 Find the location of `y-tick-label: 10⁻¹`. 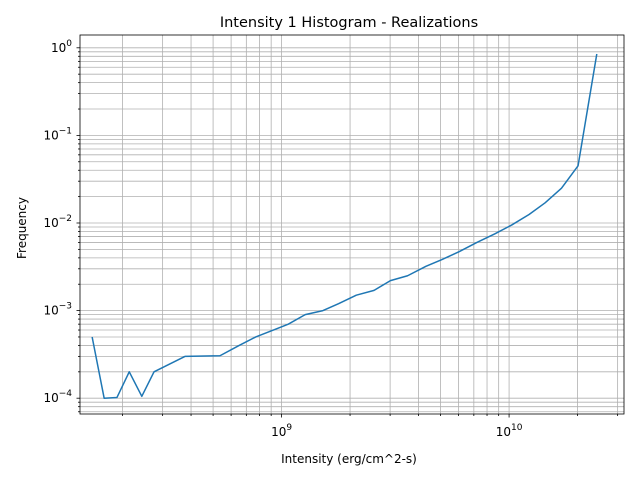

y-tick-label: 10⁻¹ is located at coordinates (57, 134).